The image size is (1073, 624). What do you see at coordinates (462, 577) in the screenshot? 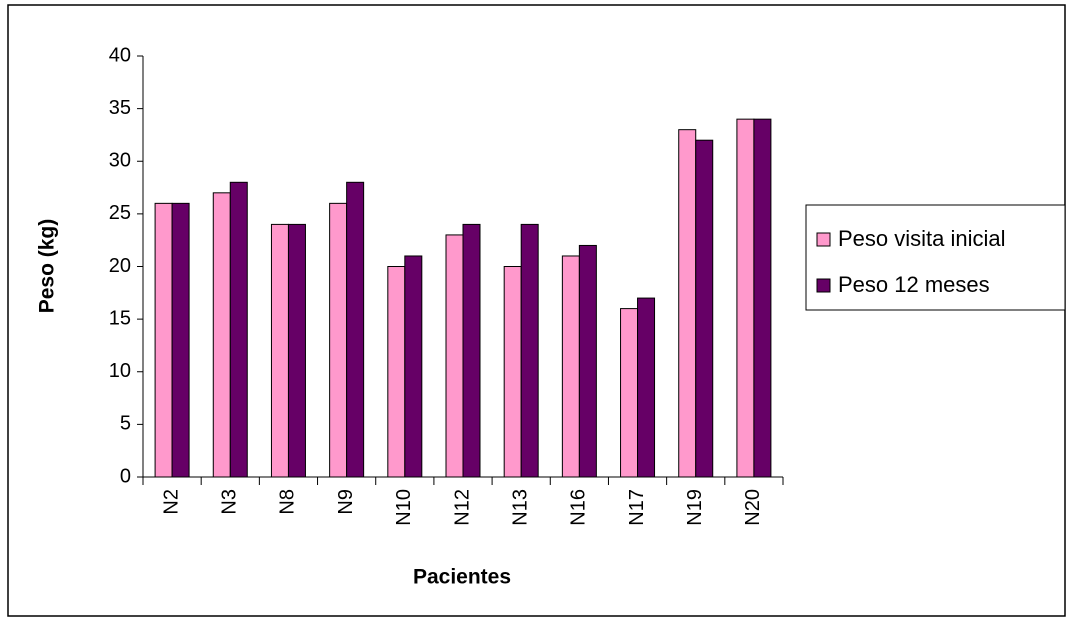
I see `x-axis-label: Pacientes` at bounding box center [462, 577].